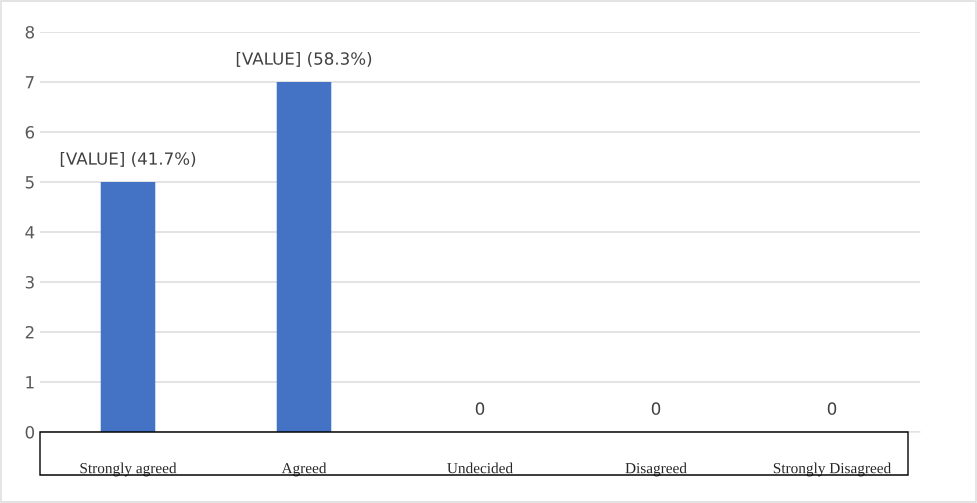  What do you see at coordinates (30, 382) in the screenshot?
I see `y-tick-label: 1` at bounding box center [30, 382].